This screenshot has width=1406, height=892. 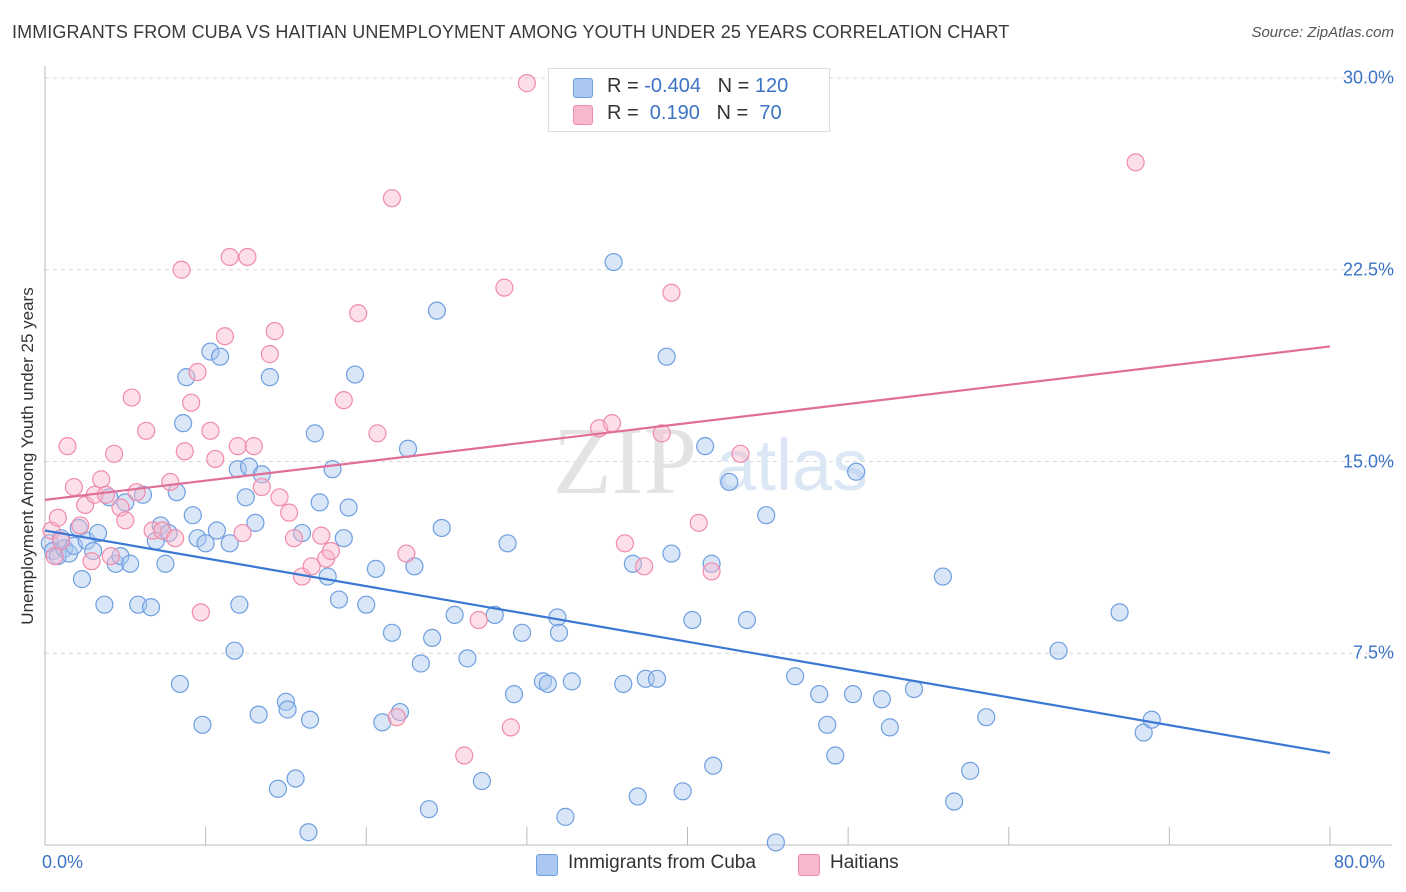 What do you see at coordinates (767, 113) in the screenshot?
I see `legend-n-value-haitians: 70` at bounding box center [767, 113].